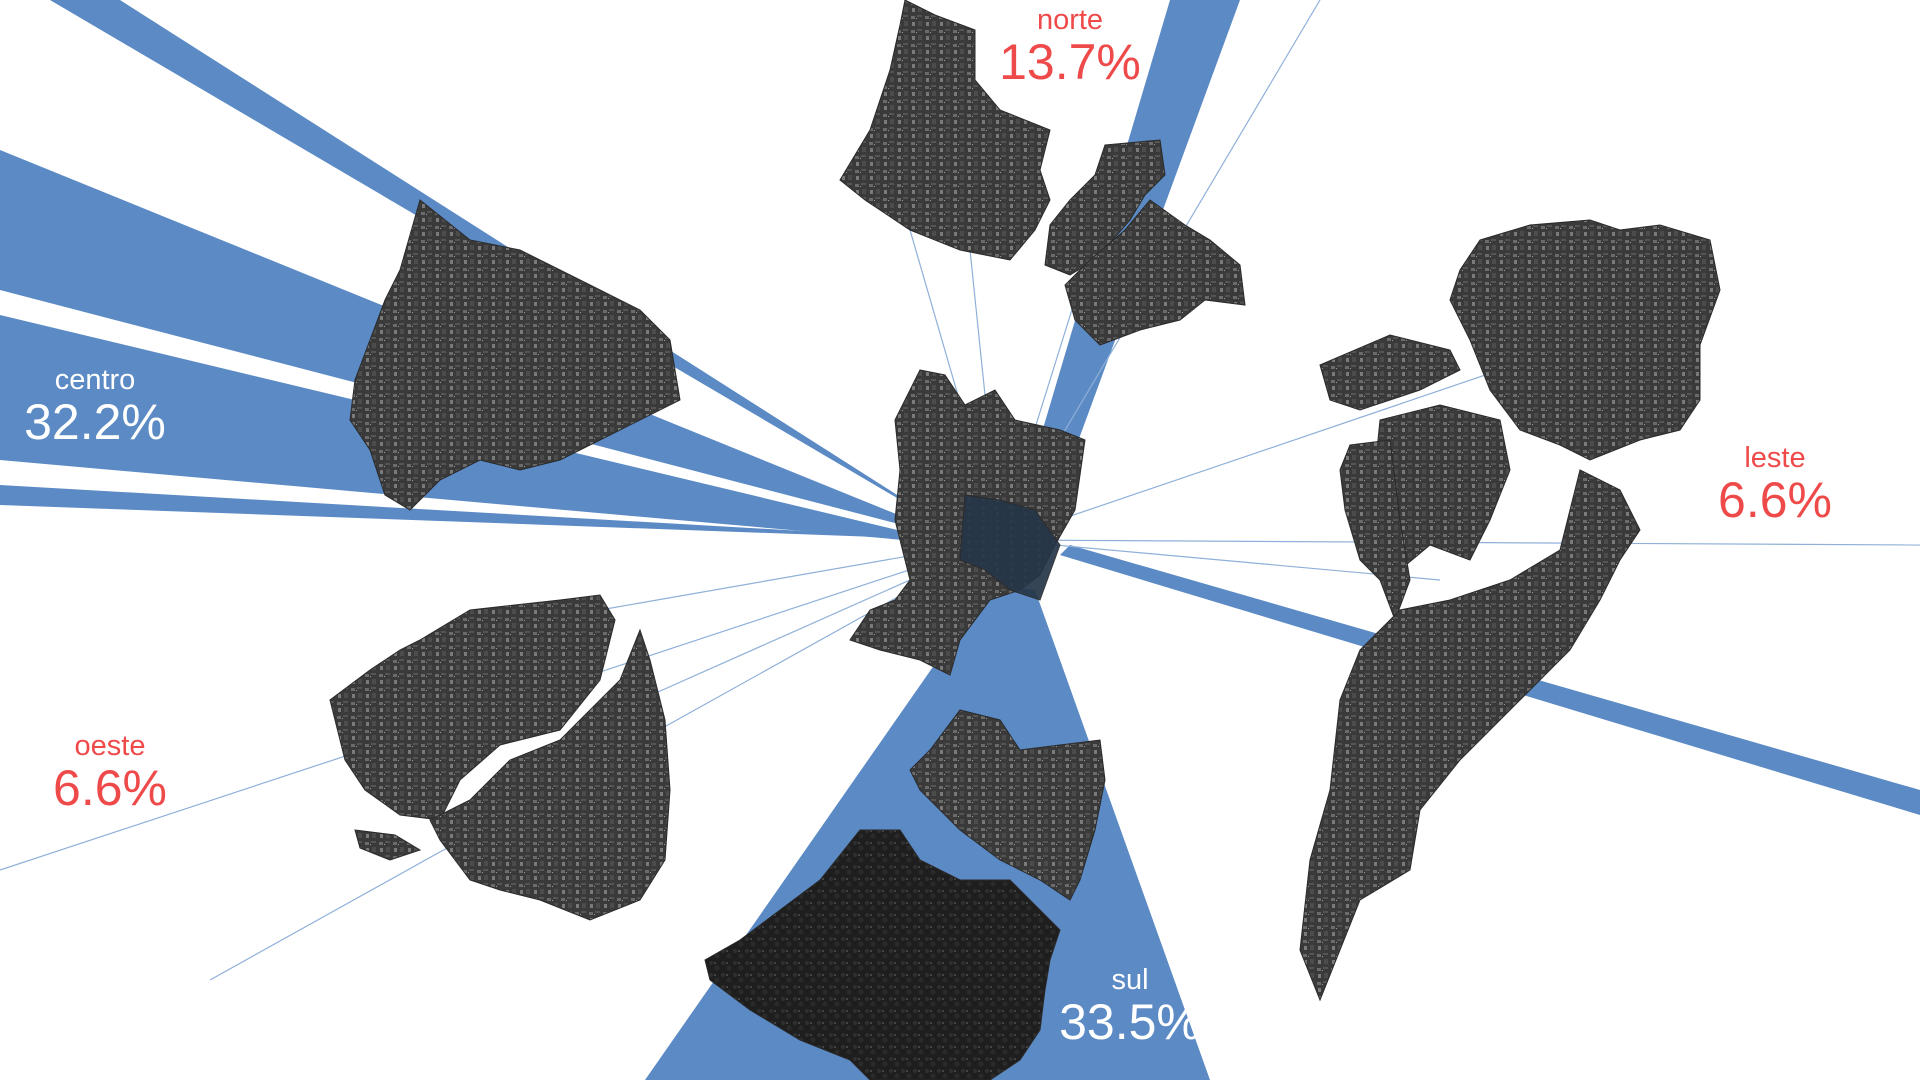 The image size is (1920, 1080). What do you see at coordinates (1130, 980) in the screenshot?
I see `region-name-sul: sul` at bounding box center [1130, 980].